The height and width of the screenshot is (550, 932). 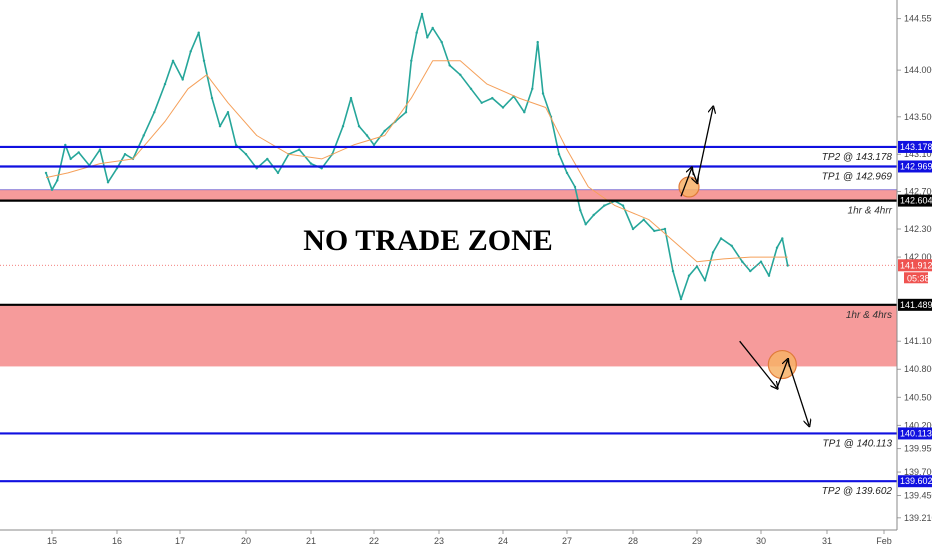 What do you see at coordinates (918, 154) in the screenshot?
I see `y-tick-label: 143.100` at bounding box center [918, 154].